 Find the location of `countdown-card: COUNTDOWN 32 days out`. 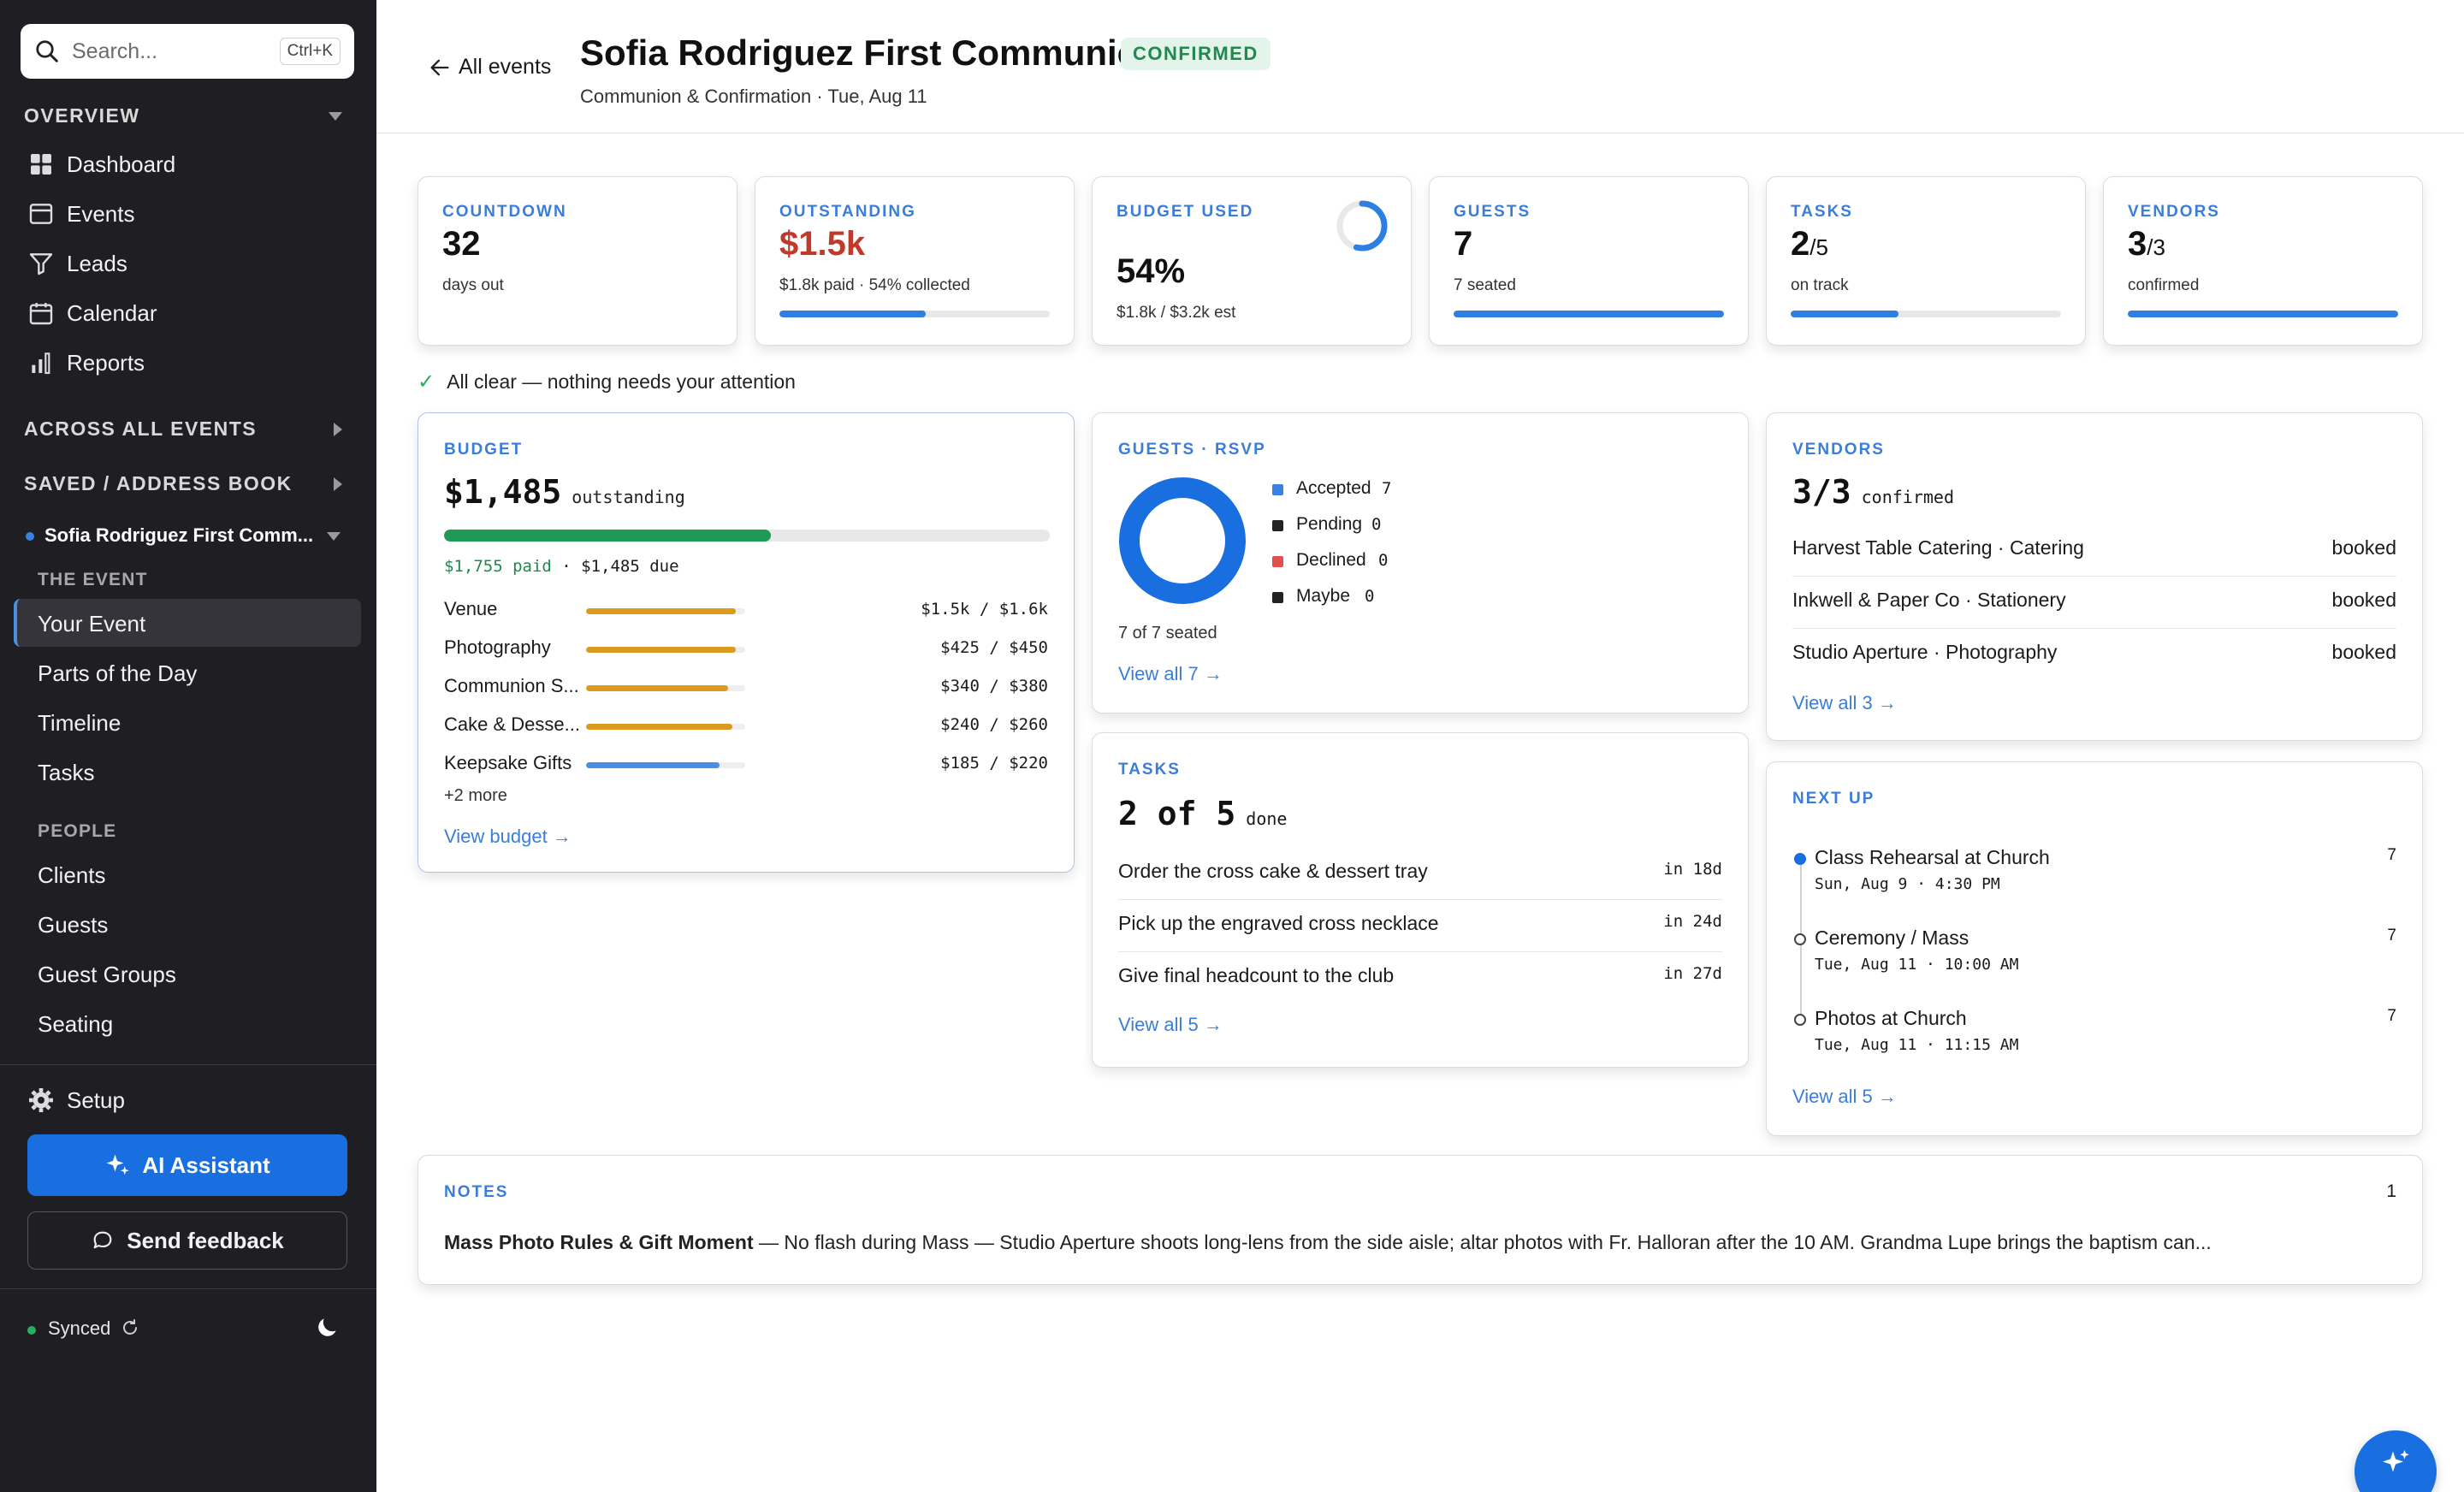

countdown-card: COUNTDOWN 32 days out is located at coordinates (577, 261).